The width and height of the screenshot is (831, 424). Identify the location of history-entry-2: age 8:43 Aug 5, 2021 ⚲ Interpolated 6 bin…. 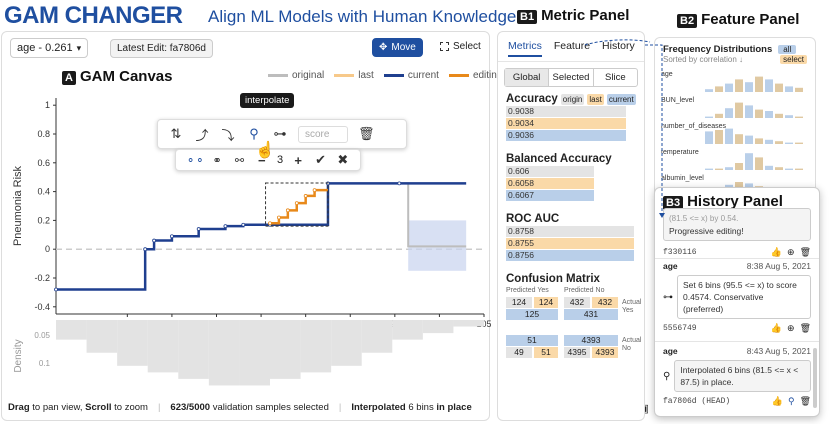
(737, 376).